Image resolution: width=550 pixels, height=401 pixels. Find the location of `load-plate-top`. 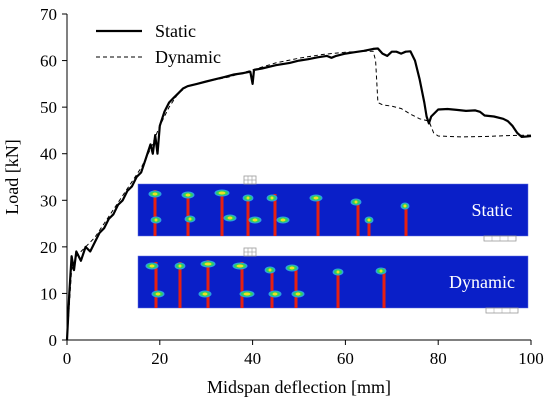

load-plate-top is located at coordinates (250, 180).